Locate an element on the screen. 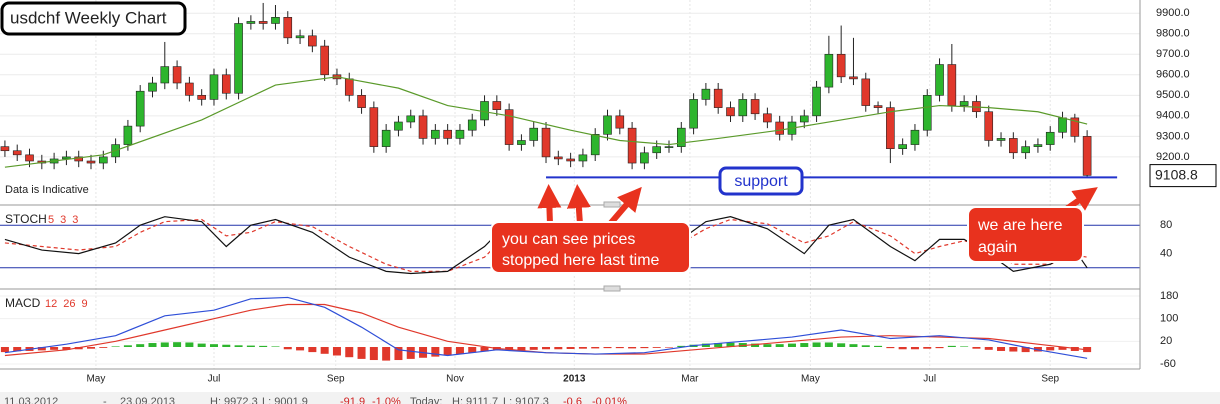 The image size is (1220, 404). title-box is located at coordinates (93, 18).